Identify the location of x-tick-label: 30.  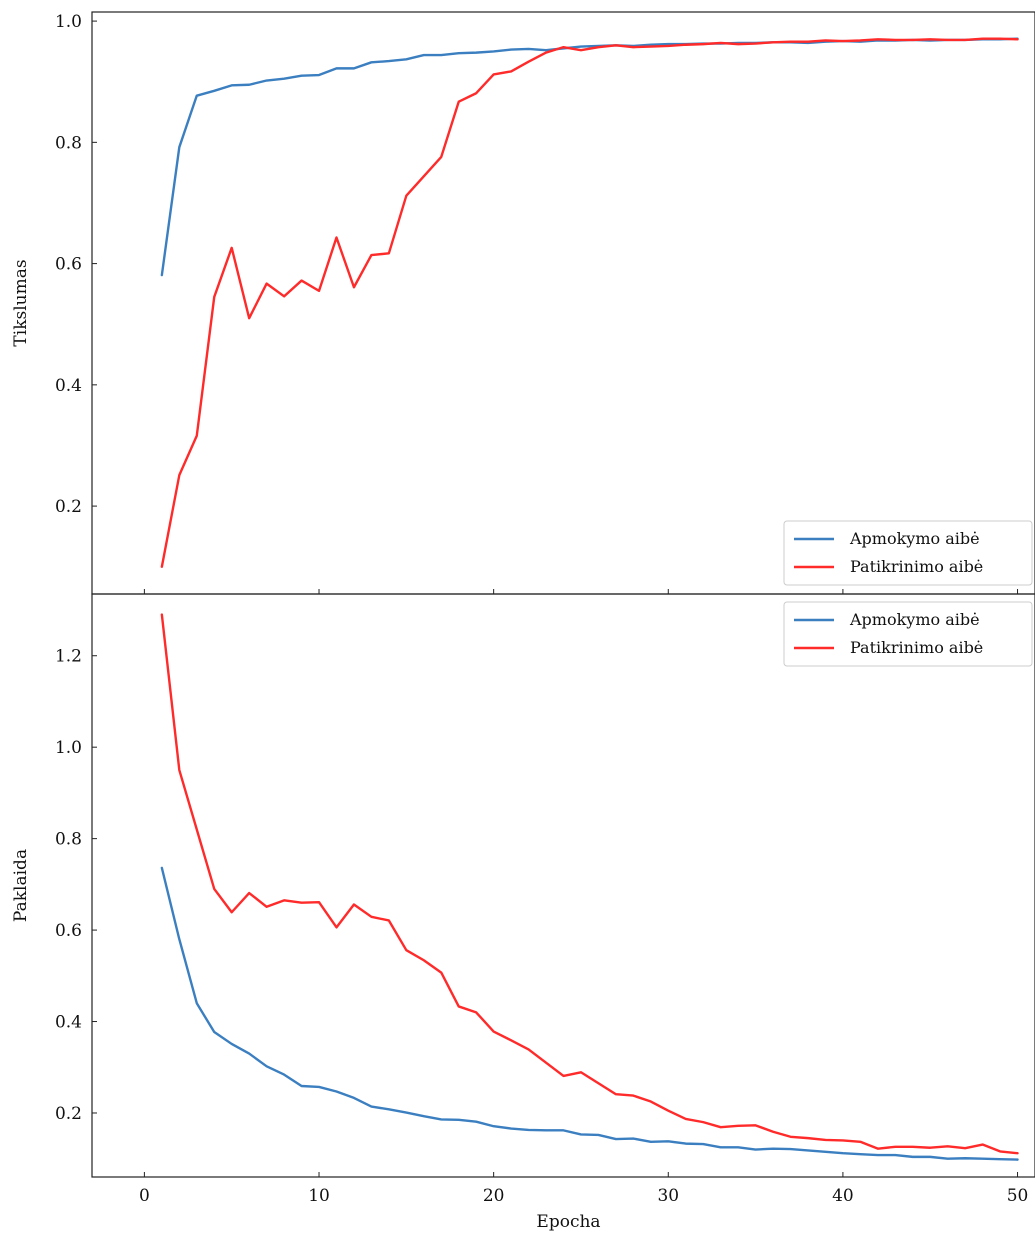
(668, 1196).